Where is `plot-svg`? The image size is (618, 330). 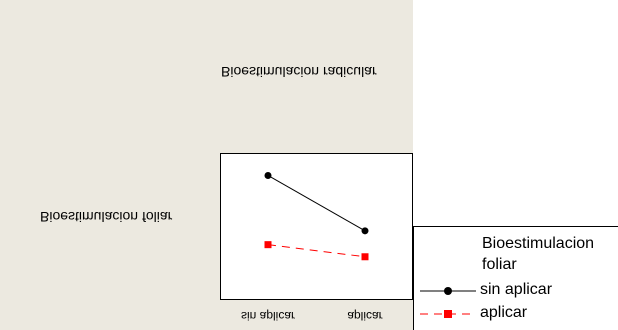 plot-svg is located at coordinates (316, 216).